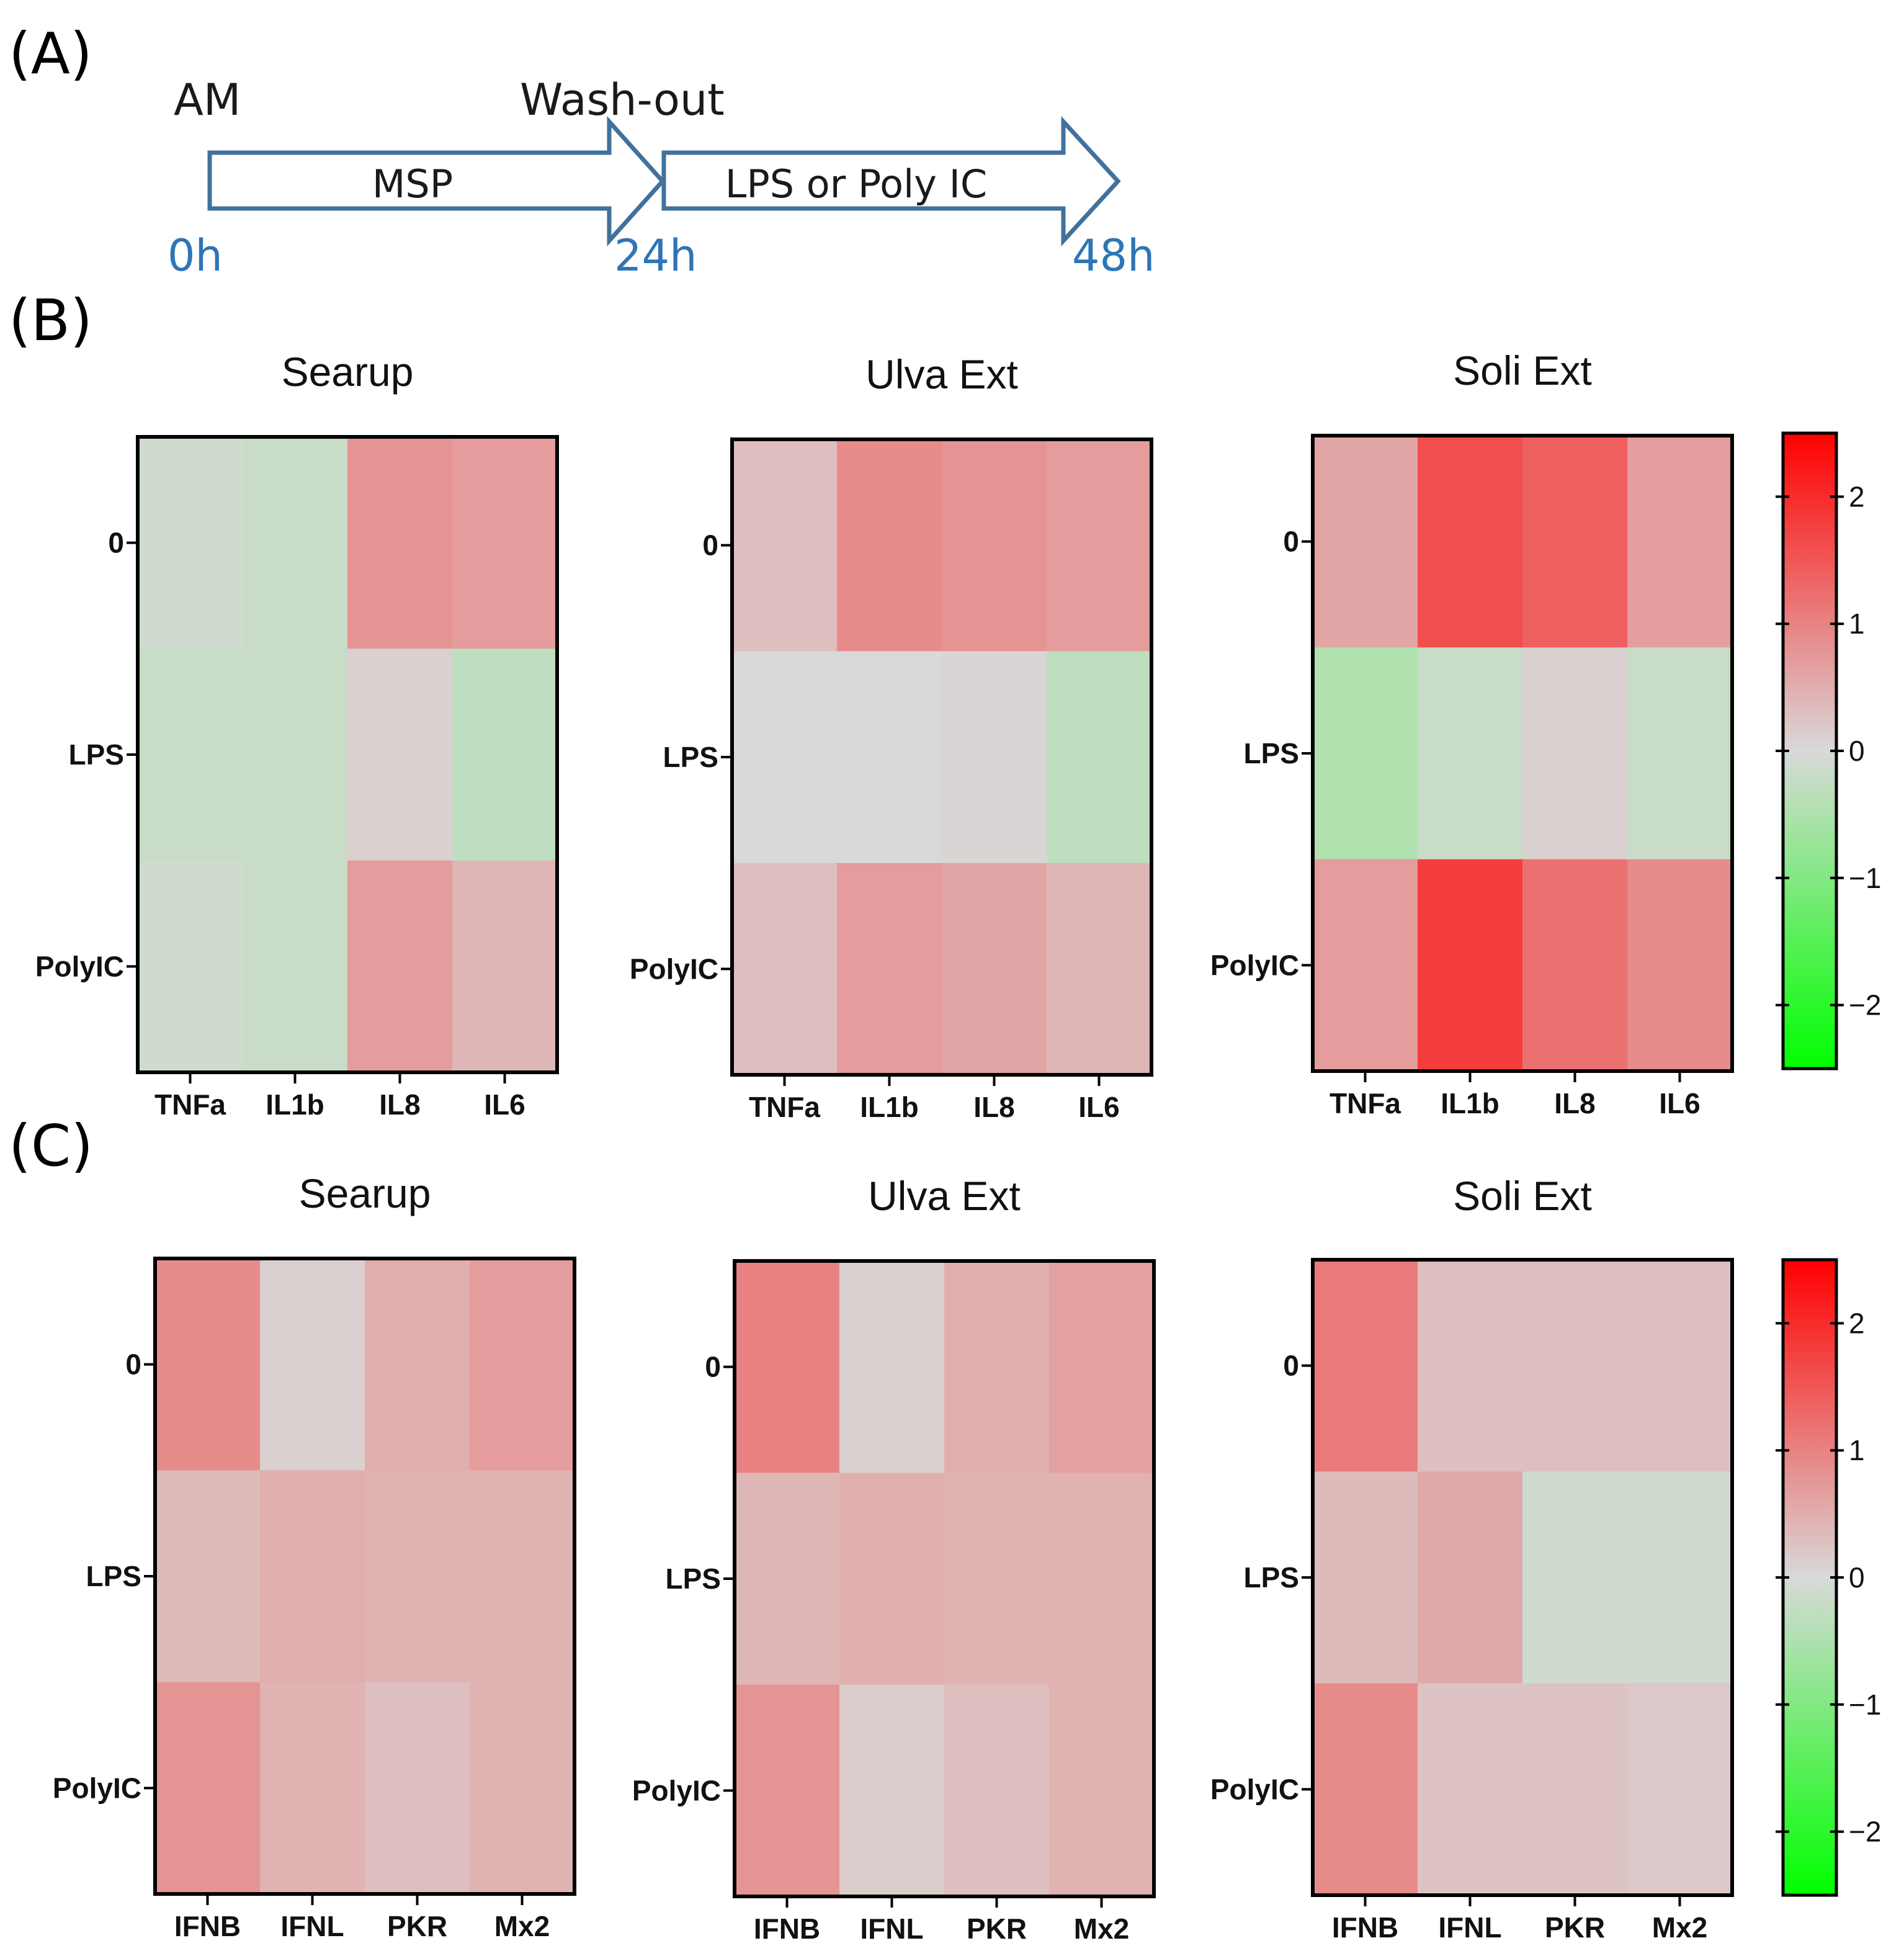 The width and height of the screenshot is (1904, 1956). I want to click on panel-label-a: (A), so click(51, 53).